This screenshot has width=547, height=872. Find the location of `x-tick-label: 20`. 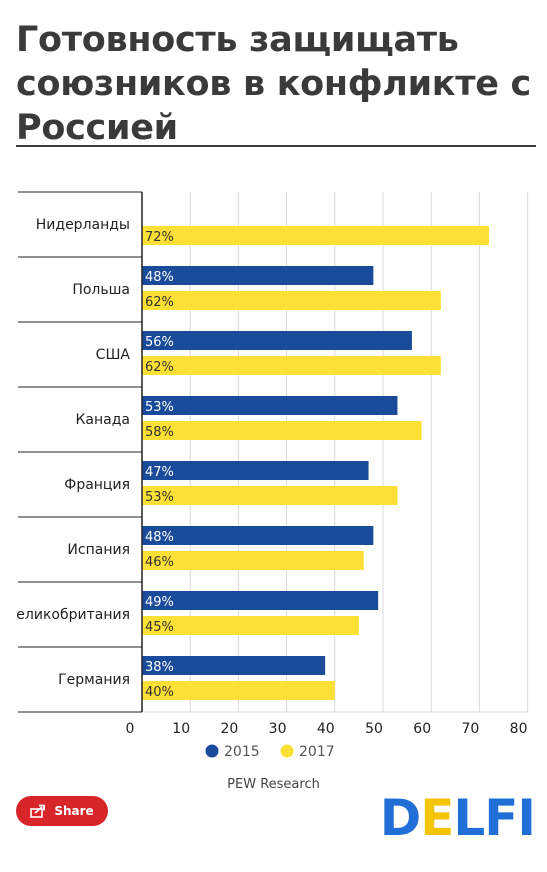

x-tick-label: 20 is located at coordinates (229, 729).